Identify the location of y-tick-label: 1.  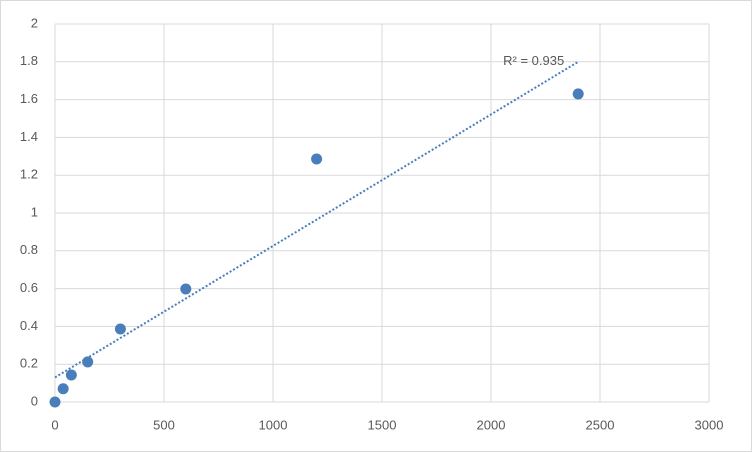
(34, 211).